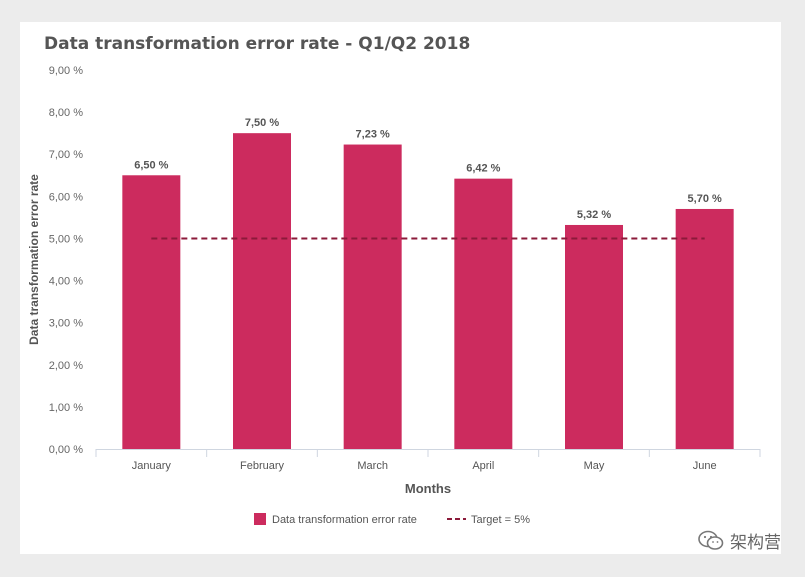 The image size is (805, 577). I want to click on watermark-text: 架构营, so click(755, 543).